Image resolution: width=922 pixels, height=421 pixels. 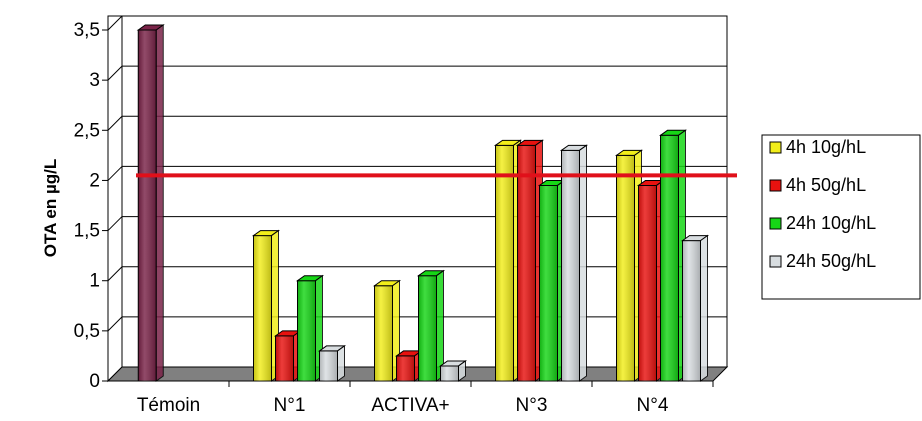 What do you see at coordinates (94, 180) in the screenshot?
I see `y-tick-label: 2` at bounding box center [94, 180].